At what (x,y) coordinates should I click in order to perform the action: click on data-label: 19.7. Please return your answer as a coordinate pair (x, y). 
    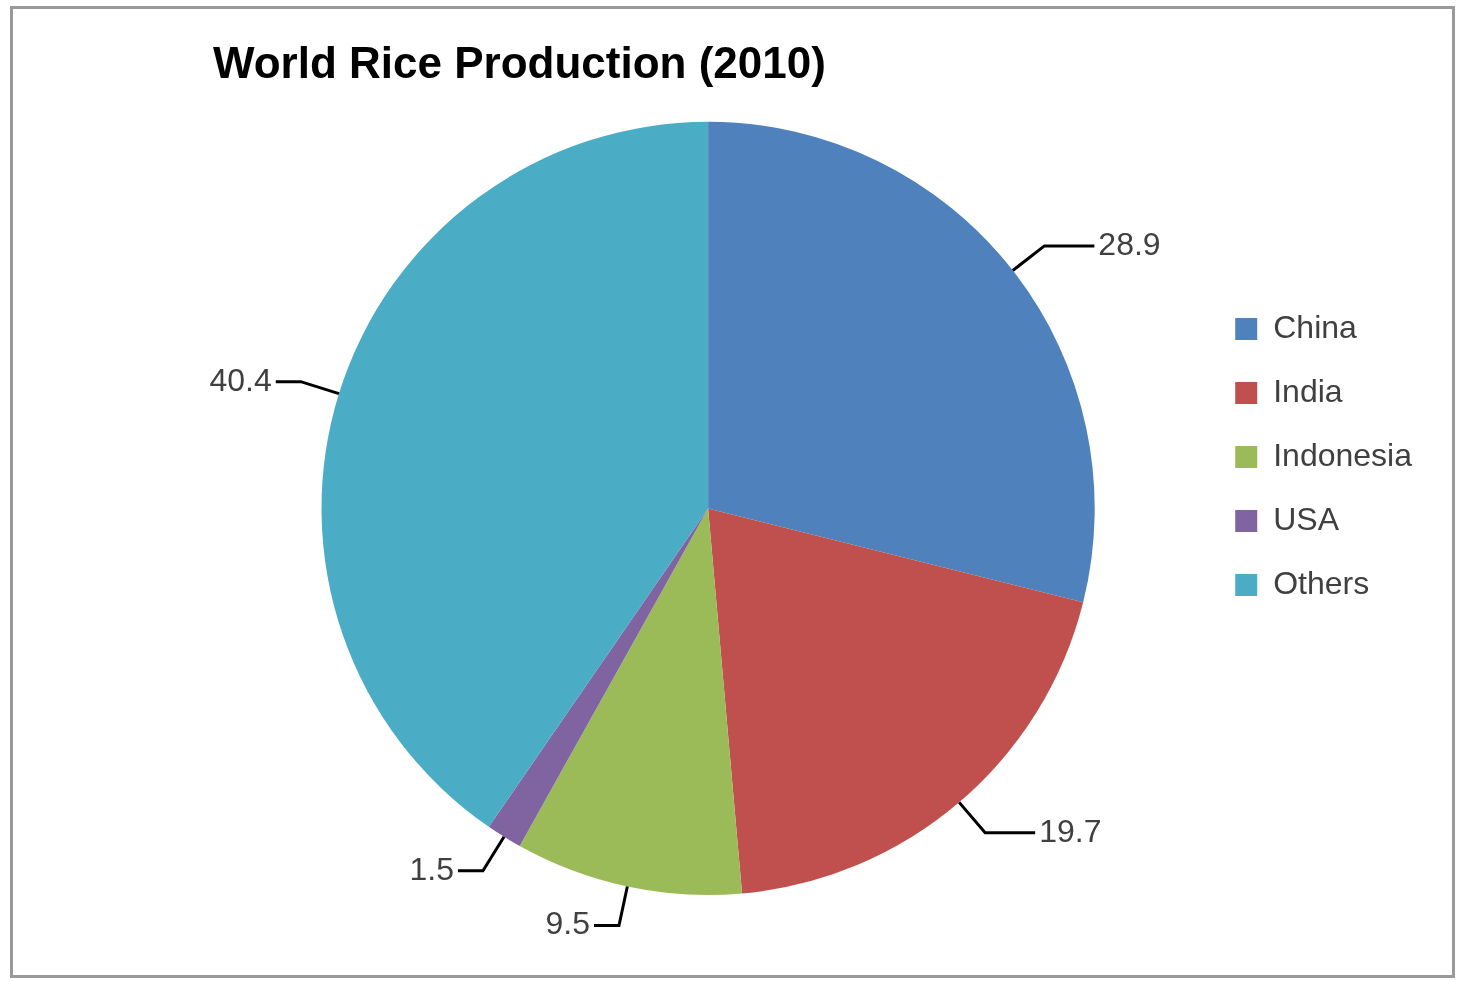
    Looking at the image, I should click on (1070, 830).